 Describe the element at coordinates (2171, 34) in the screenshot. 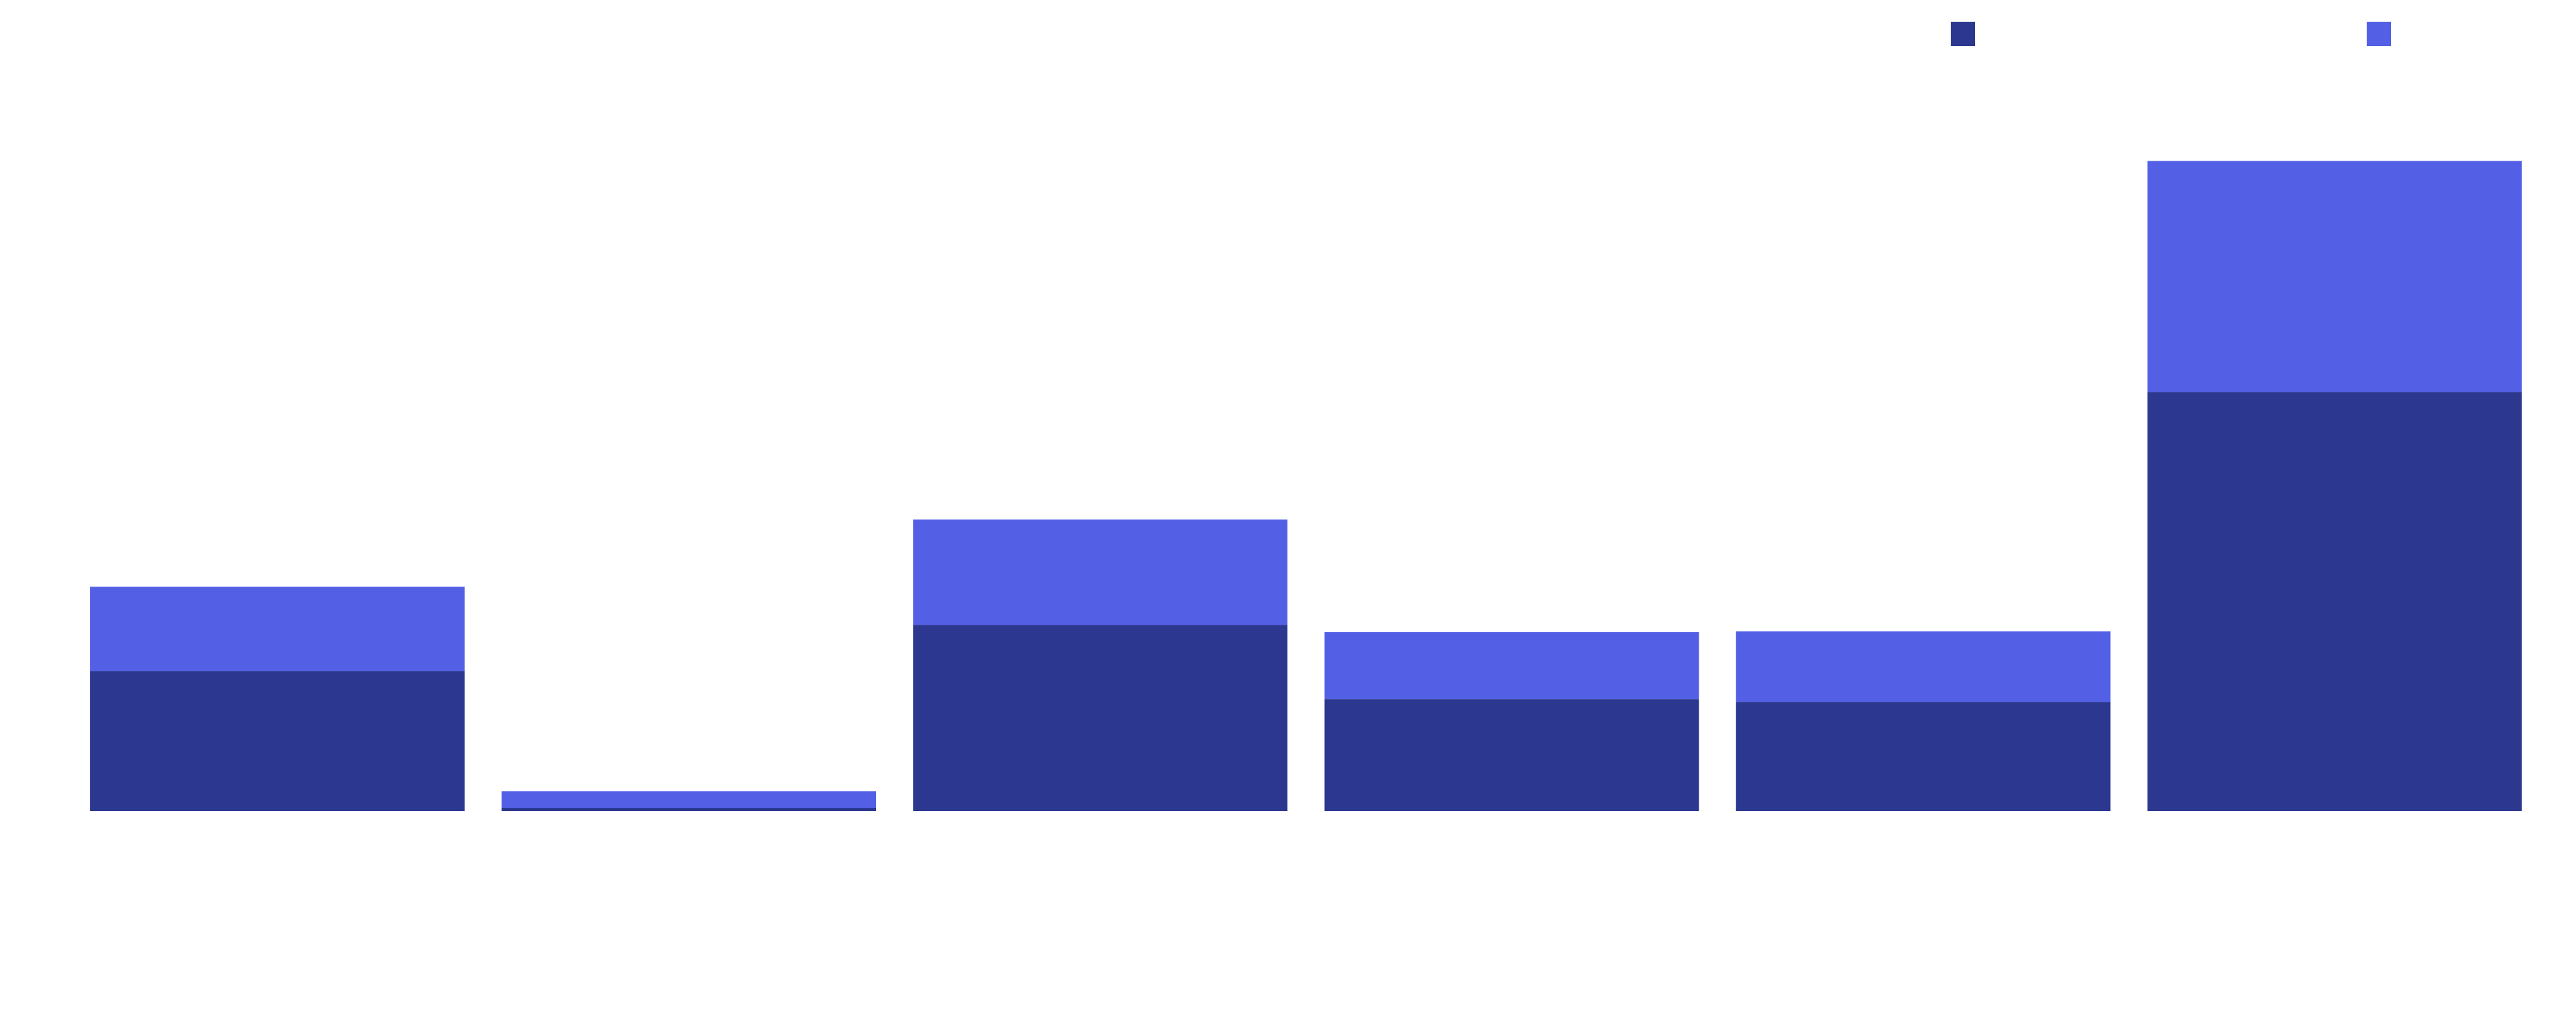

I see `chart-legend` at that location.